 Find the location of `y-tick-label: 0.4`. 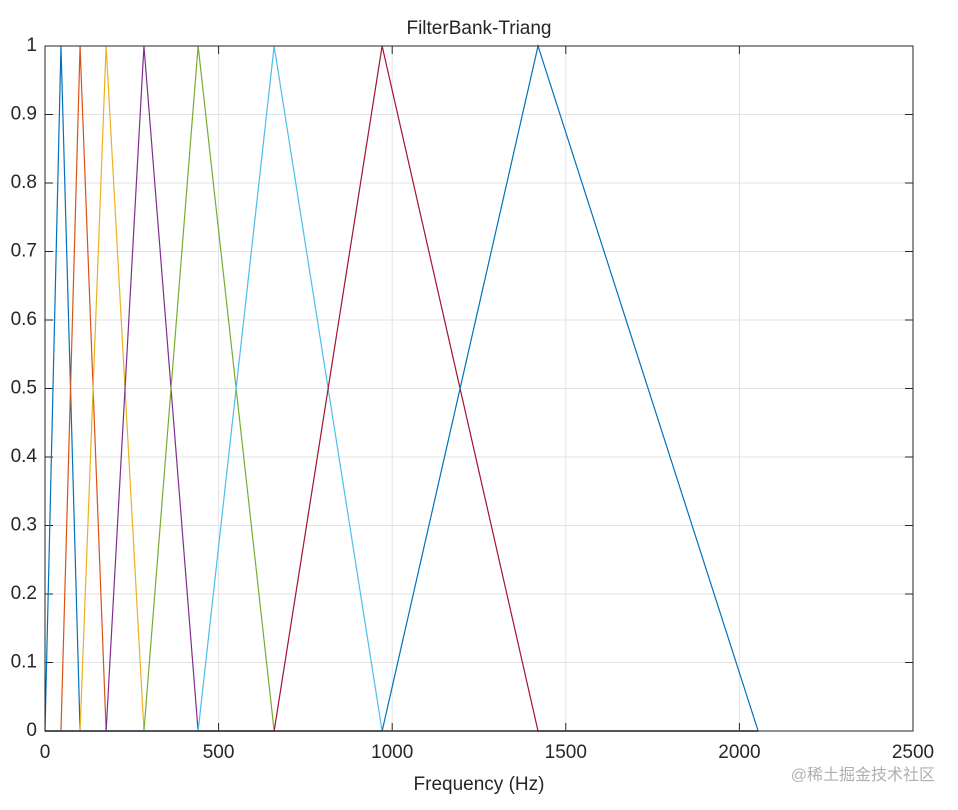

y-tick-label: 0.4 is located at coordinates (24, 456).